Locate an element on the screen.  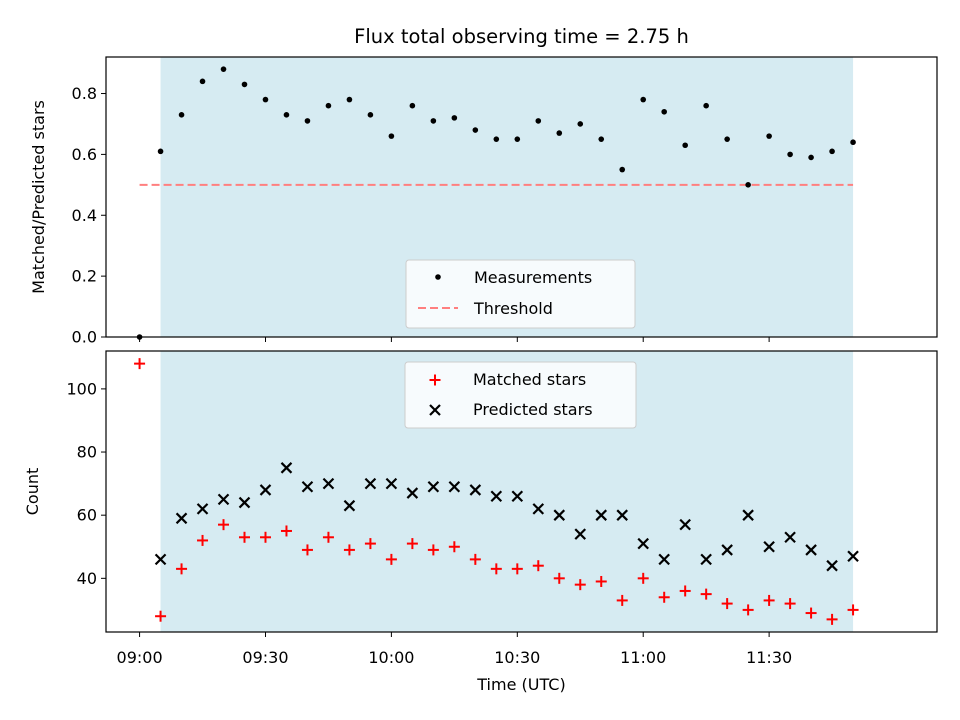
chart-title: Flux total observing time = 2.75 h is located at coordinates (521, 36).